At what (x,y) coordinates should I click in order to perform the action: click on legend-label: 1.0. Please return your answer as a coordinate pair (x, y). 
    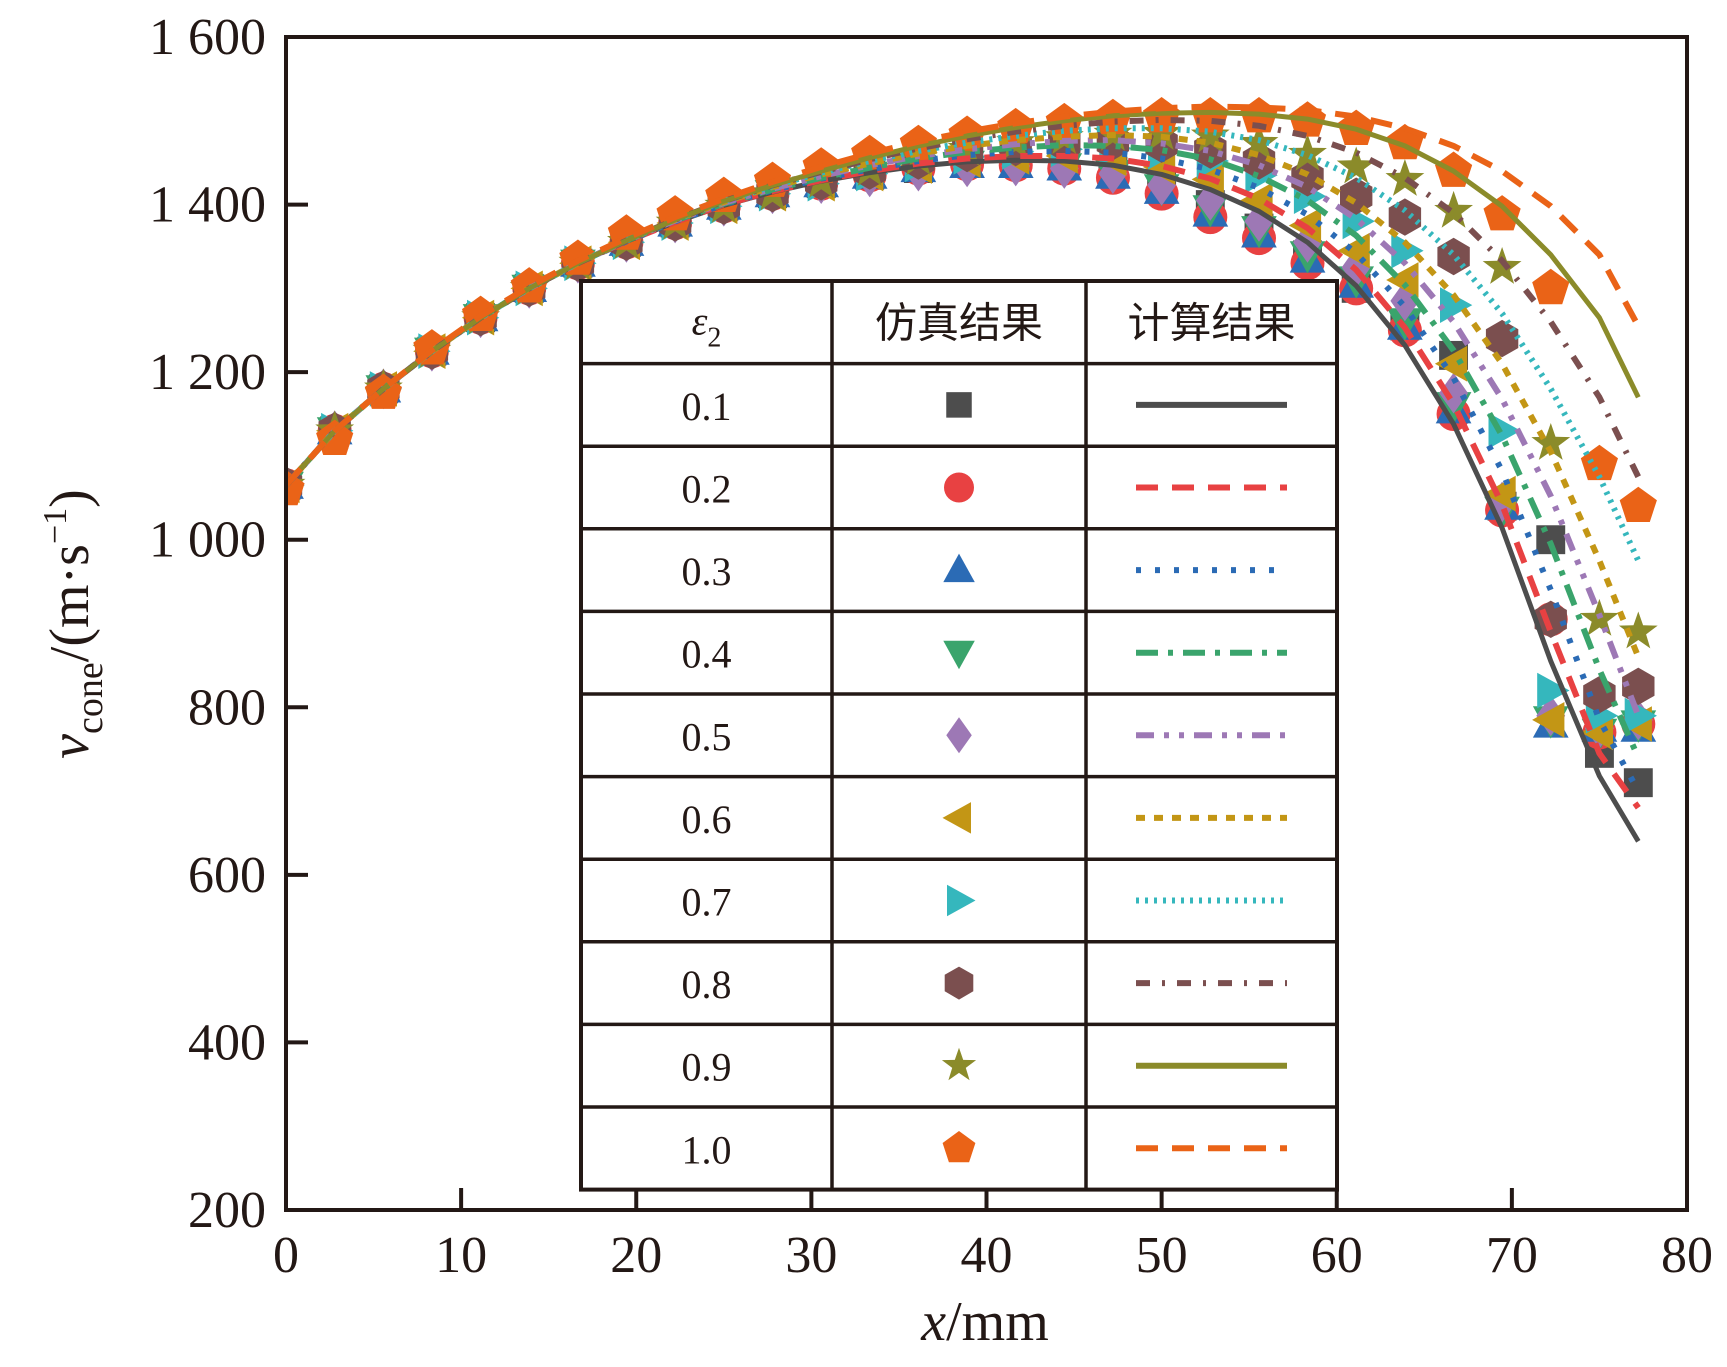
    Looking at the image, I should click on (707, 1149).